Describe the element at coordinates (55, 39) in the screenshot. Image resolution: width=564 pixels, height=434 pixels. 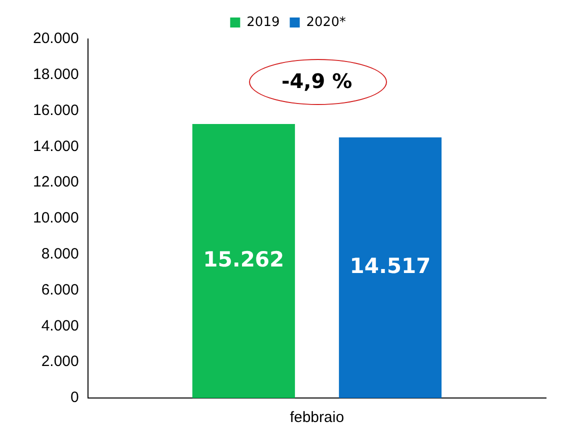
I see `y-tick-label: 20.000` at that location.